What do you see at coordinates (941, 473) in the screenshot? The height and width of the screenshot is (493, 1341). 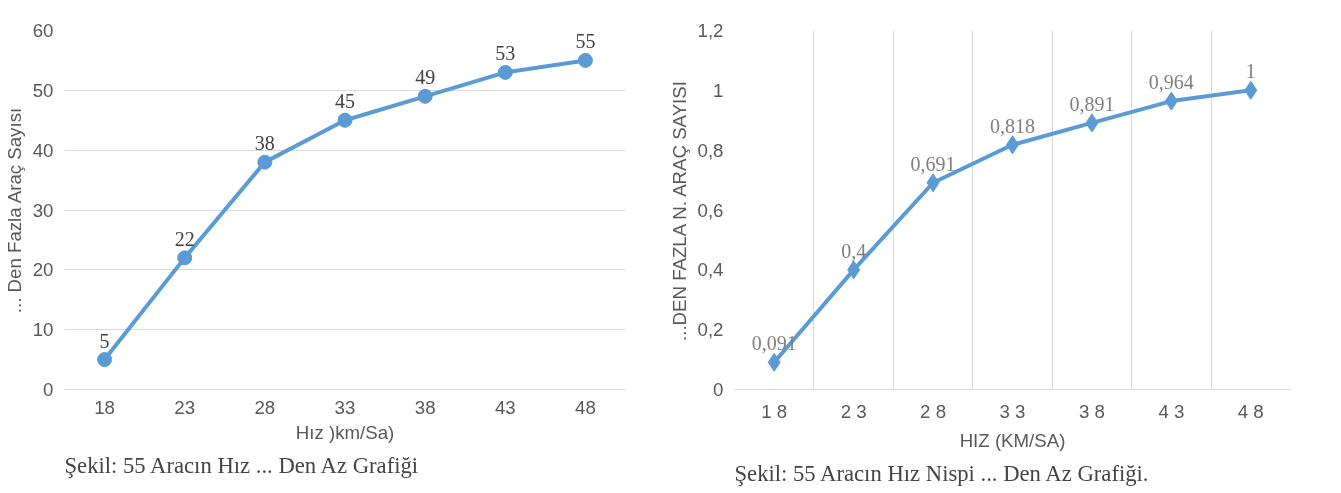 I see `text: Şekil: 55 Aracın Hız Nispi ... Den Az Grafiği.` at bounding box center [941, 473].